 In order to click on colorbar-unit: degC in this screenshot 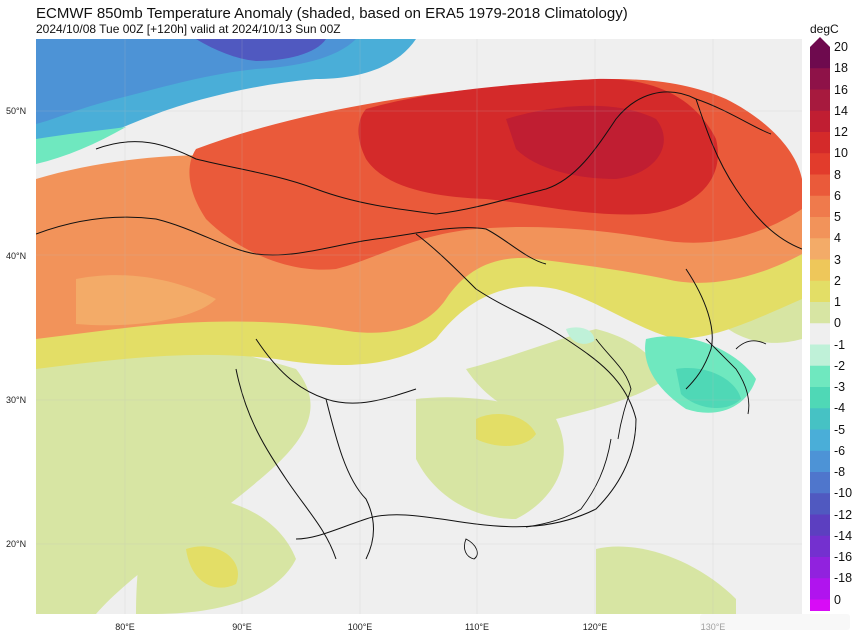, I will do `click(824, 29)`.